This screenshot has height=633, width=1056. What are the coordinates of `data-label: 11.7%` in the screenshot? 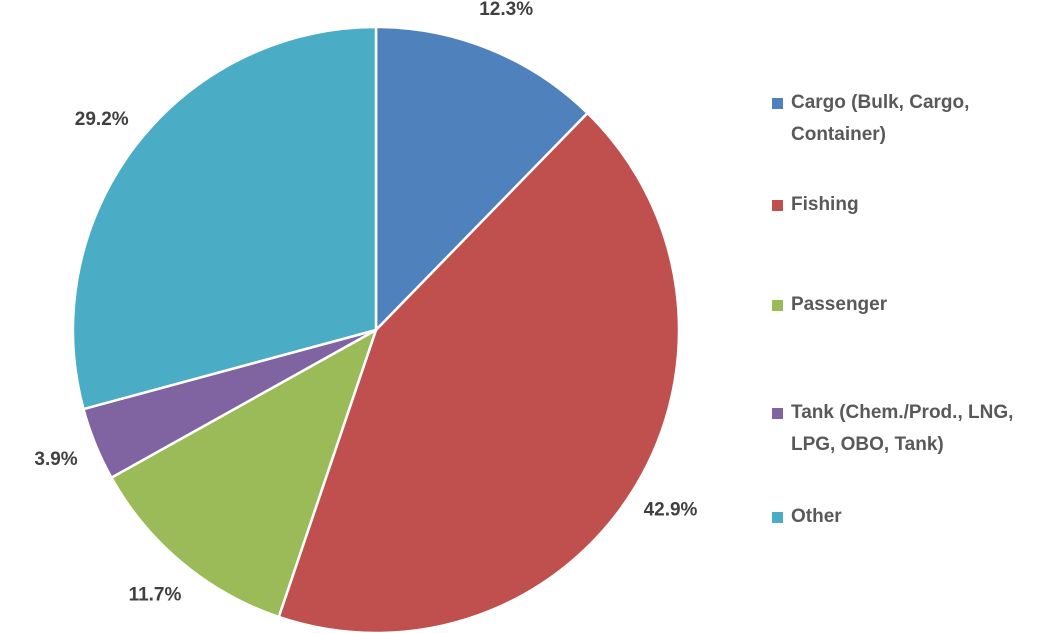 It's located at (155, 594).